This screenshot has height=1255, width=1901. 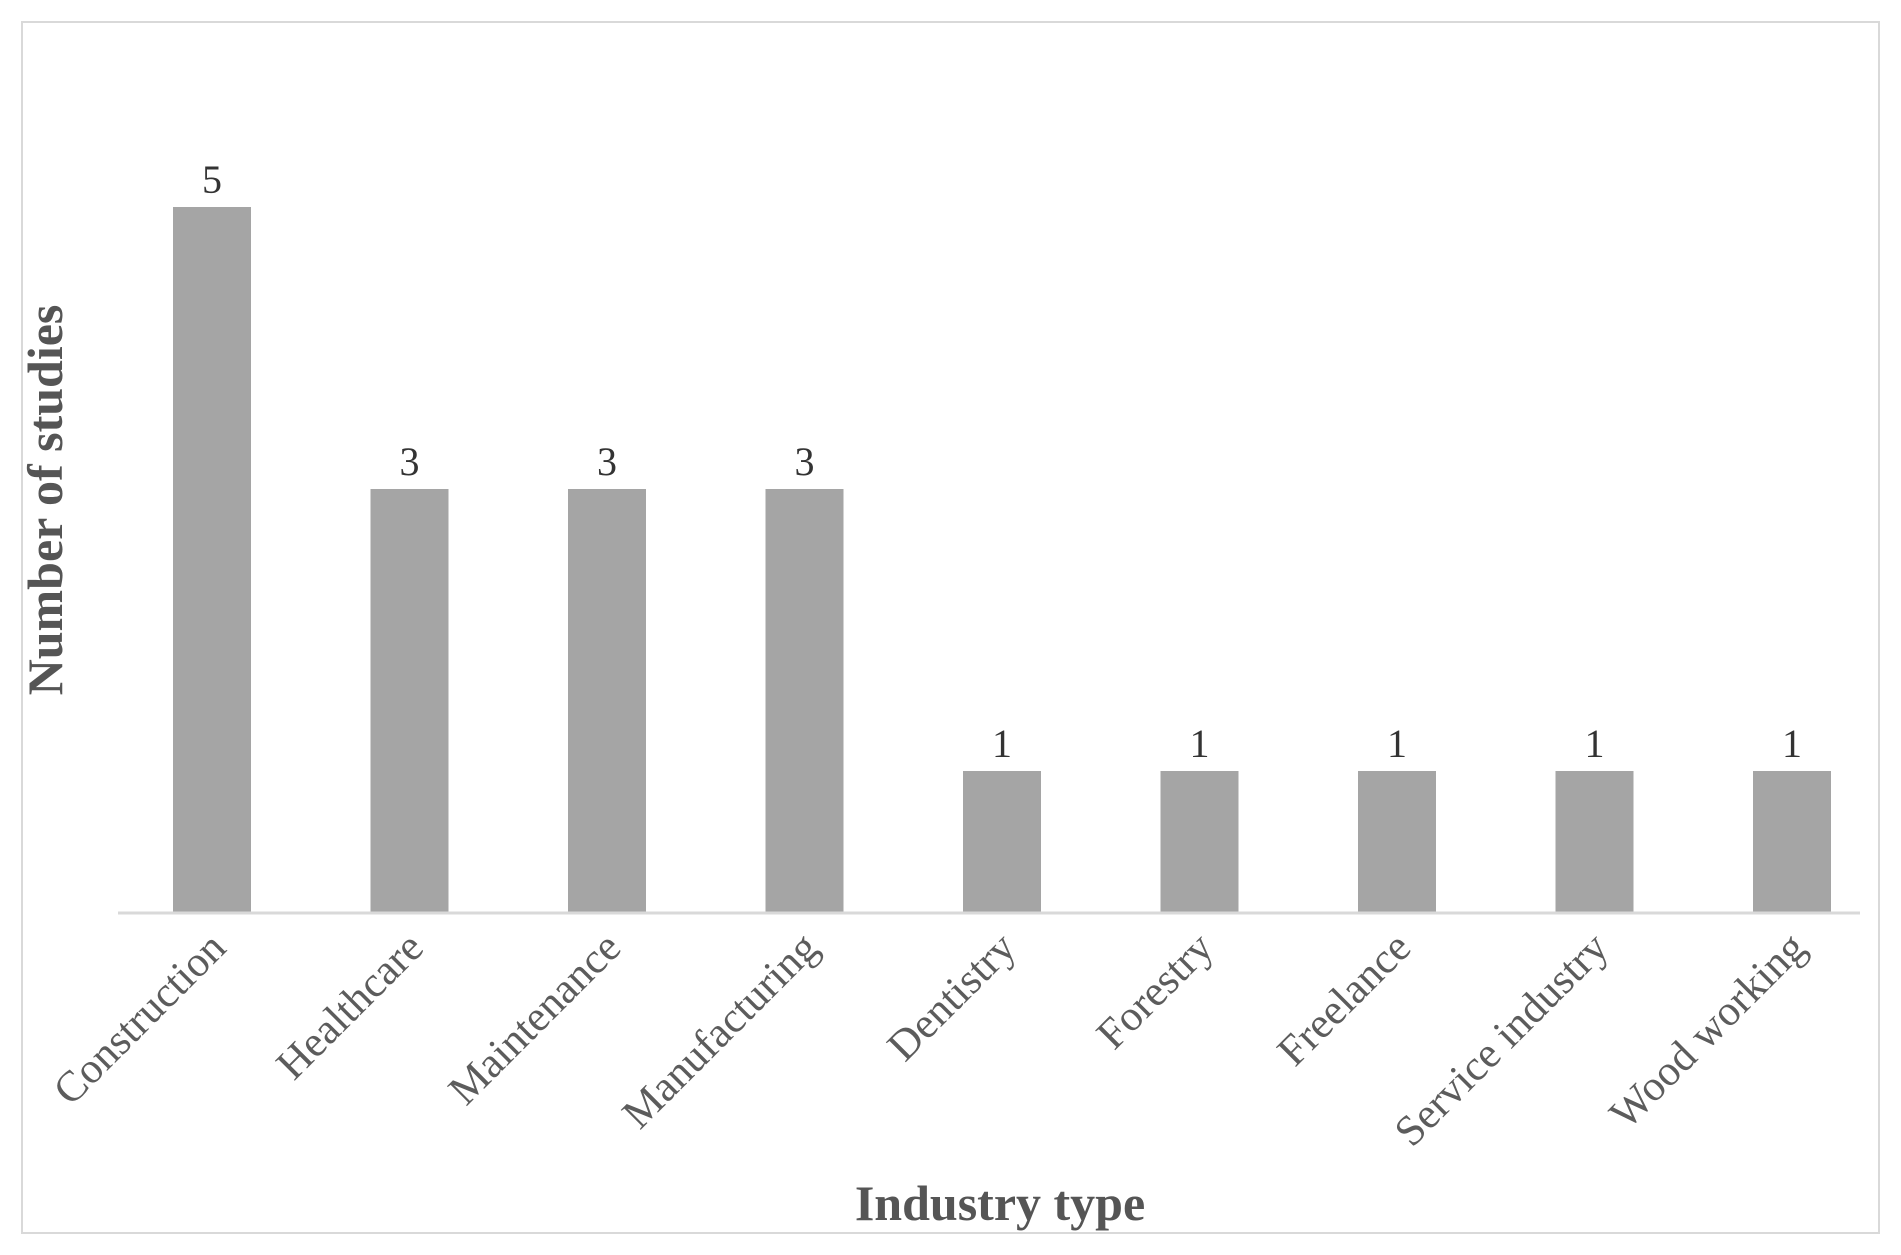 I want to click on bar-manufacturing, so click(x=804, y=700).